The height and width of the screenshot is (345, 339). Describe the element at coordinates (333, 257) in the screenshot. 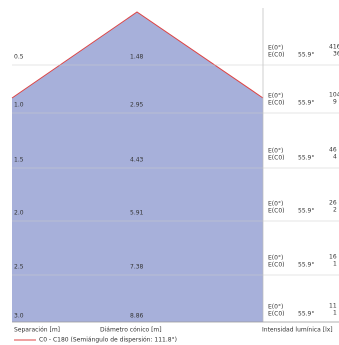

I see `e0-value: 16` at that location.